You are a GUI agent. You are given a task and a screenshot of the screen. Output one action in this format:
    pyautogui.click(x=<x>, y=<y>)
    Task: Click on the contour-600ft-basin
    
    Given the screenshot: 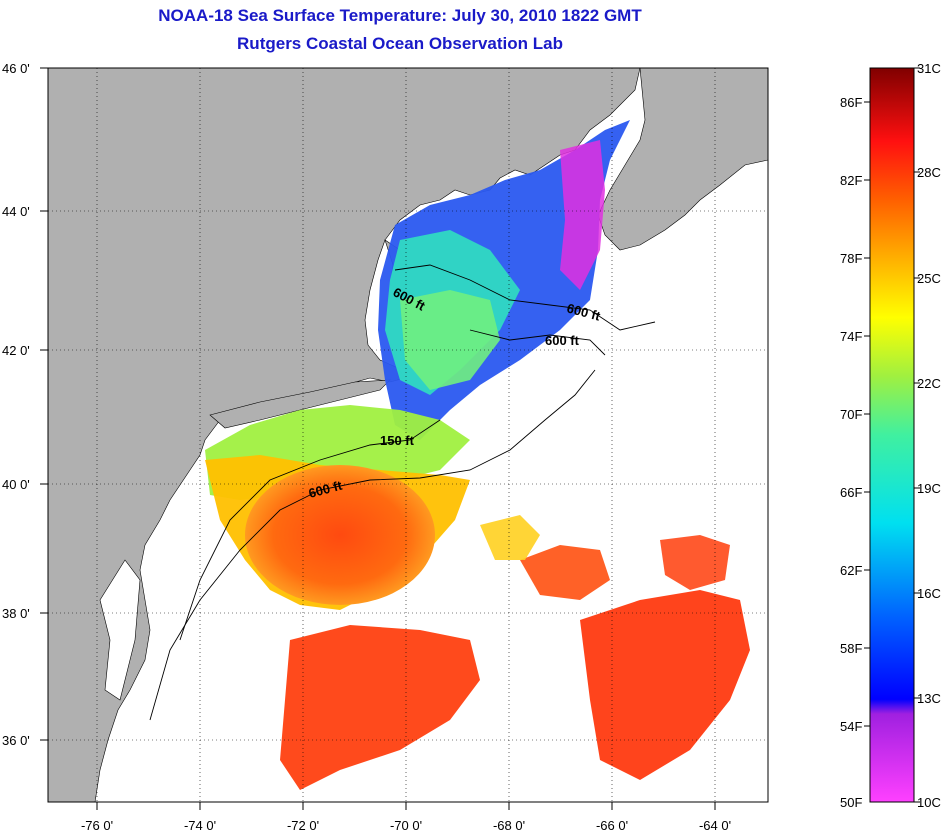 What is the action you would take?
    pyautogui.click(x=537, y=342)
    